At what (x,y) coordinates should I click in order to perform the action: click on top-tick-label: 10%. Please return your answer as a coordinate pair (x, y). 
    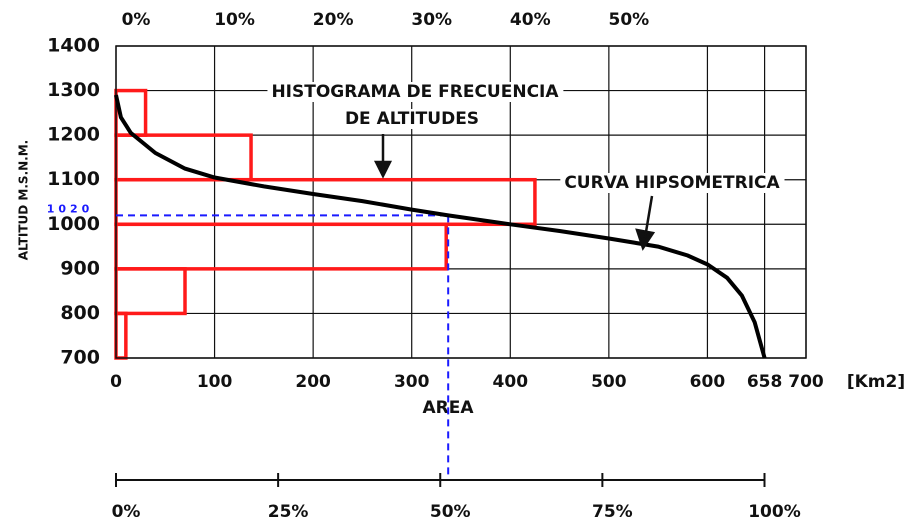
    Looking at the image, I should click on (234, 20).